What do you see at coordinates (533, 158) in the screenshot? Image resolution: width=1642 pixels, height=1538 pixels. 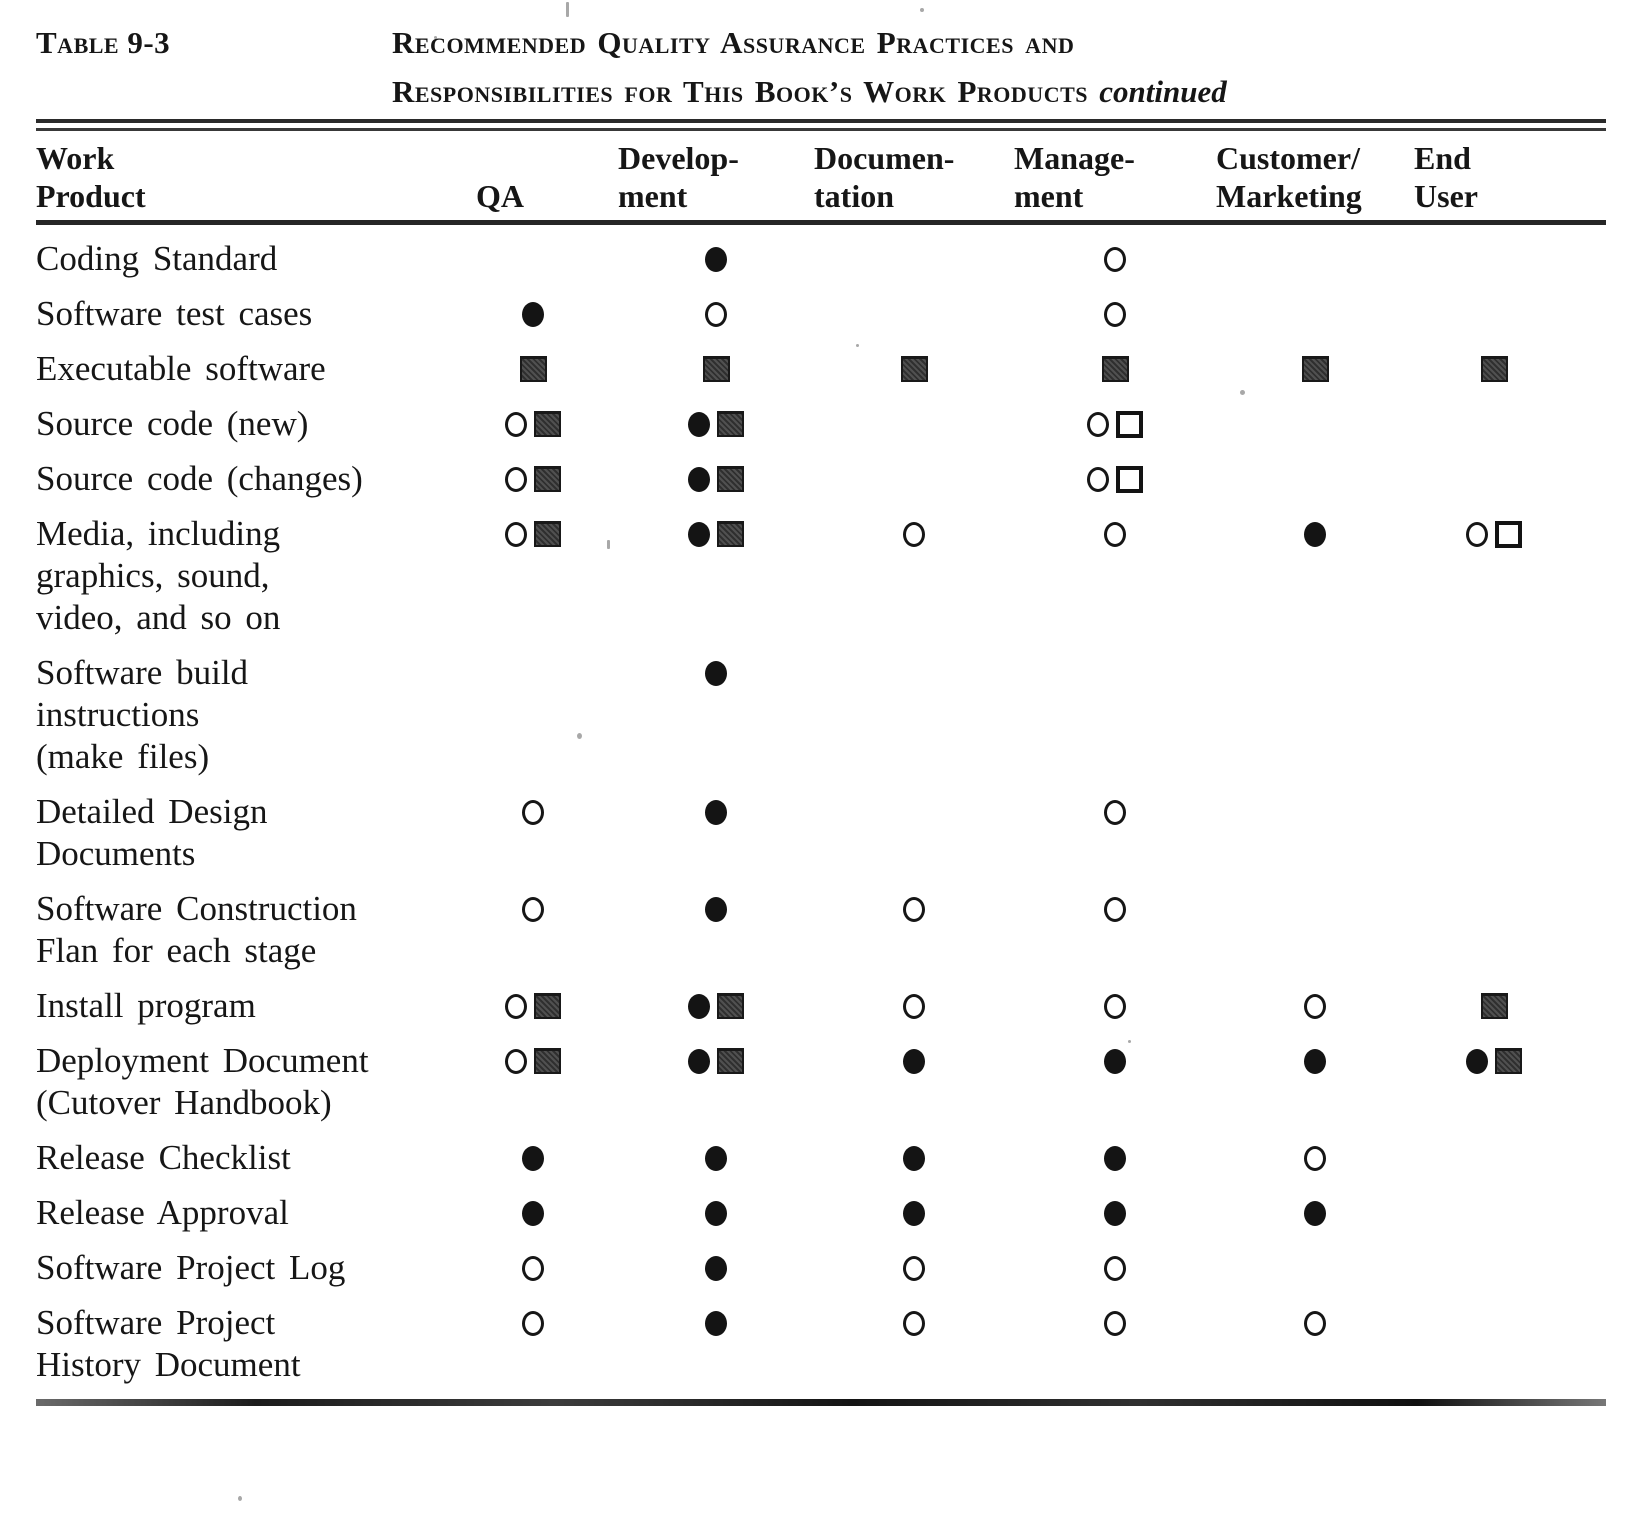 I see `column-header-line` at bounding box center [533, 158].